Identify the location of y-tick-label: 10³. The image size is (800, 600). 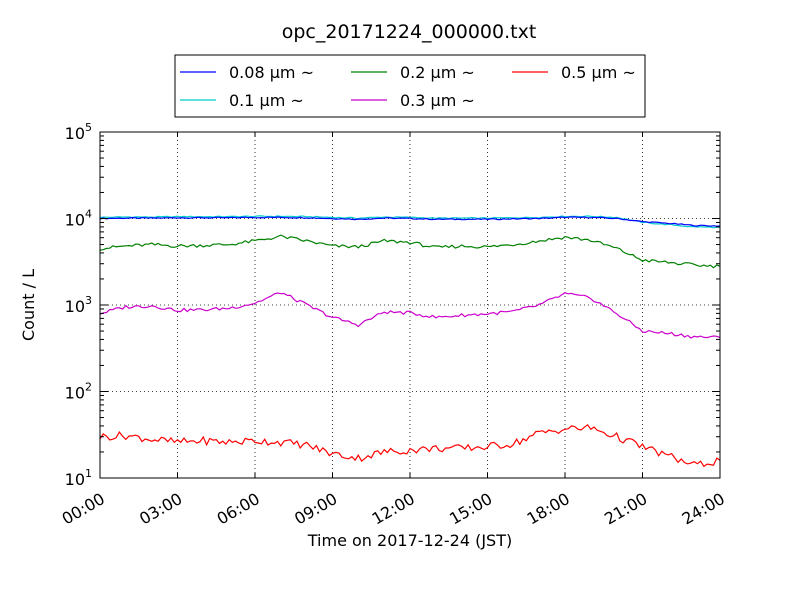
(78, 305).